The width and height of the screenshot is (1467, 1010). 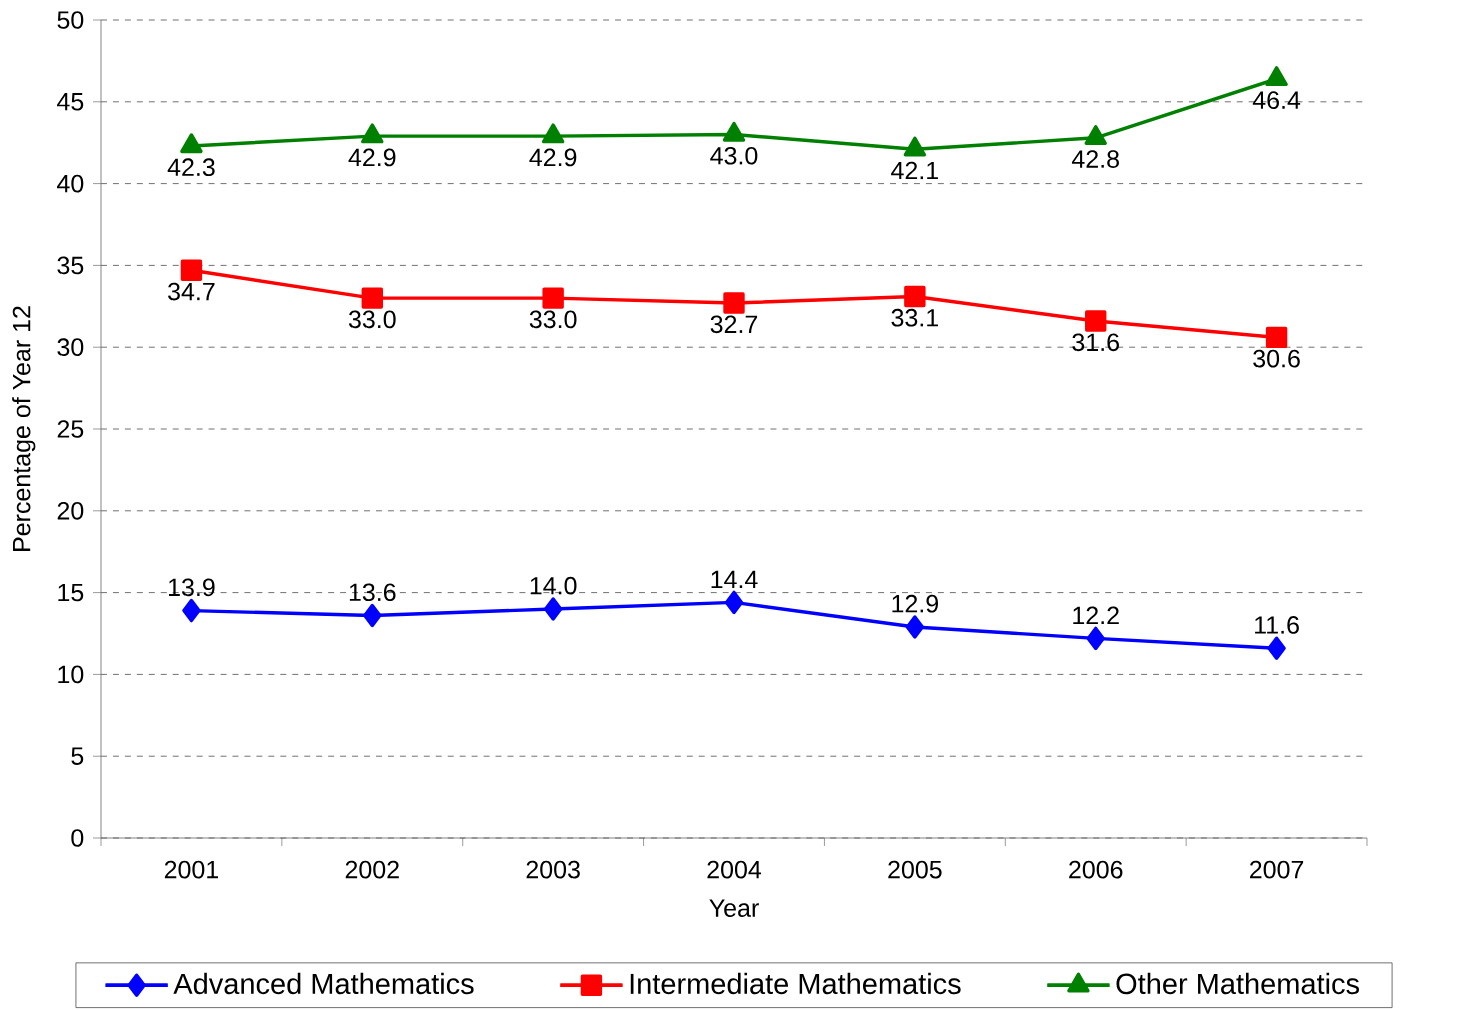 What do you see at coordinates (70, 510) in the screenshot?
I see `y-tick-label: 20` at bounding box center [70, 510].